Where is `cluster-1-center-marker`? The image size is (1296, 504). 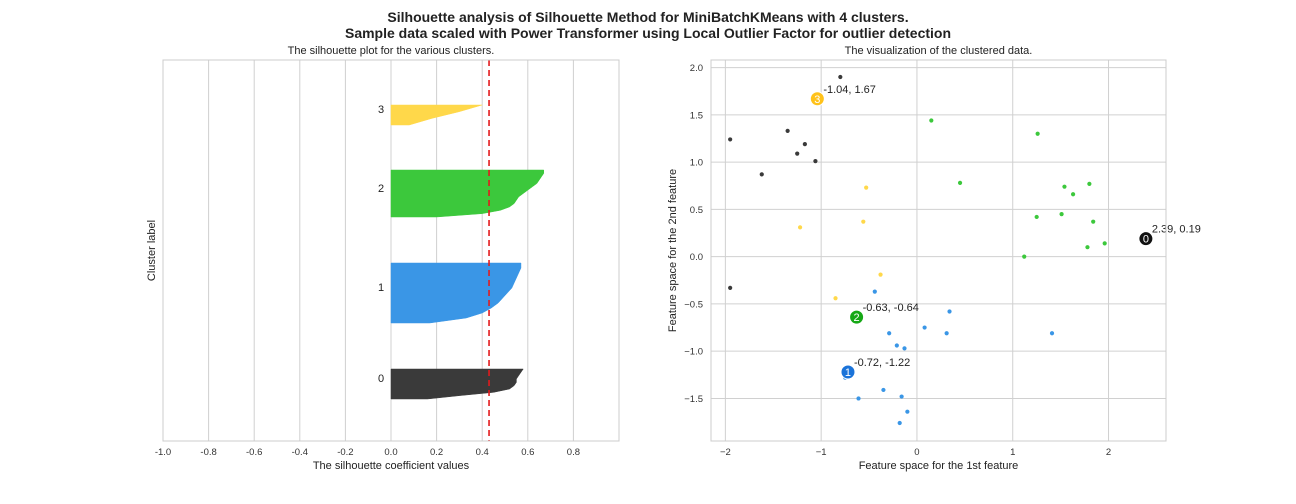
cluster-1-center-marker is located at coordinates (848, 372).